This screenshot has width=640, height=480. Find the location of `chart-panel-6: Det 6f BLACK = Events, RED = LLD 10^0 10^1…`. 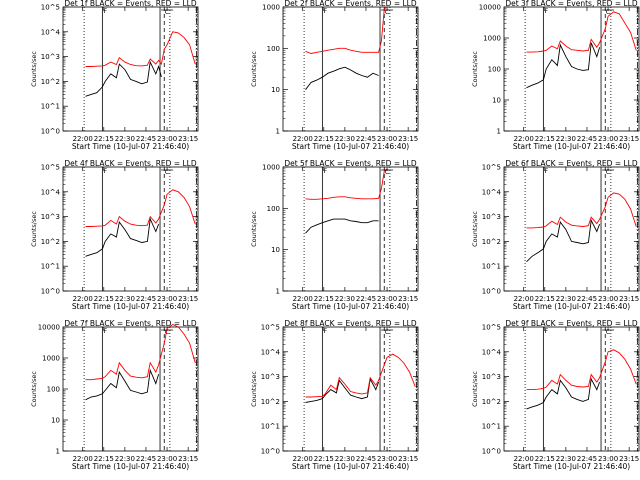

chart-panel-6: Det 6f BLACK = Events, RED = LLD 10^0 10^1… is located at coordinates (555, 235).